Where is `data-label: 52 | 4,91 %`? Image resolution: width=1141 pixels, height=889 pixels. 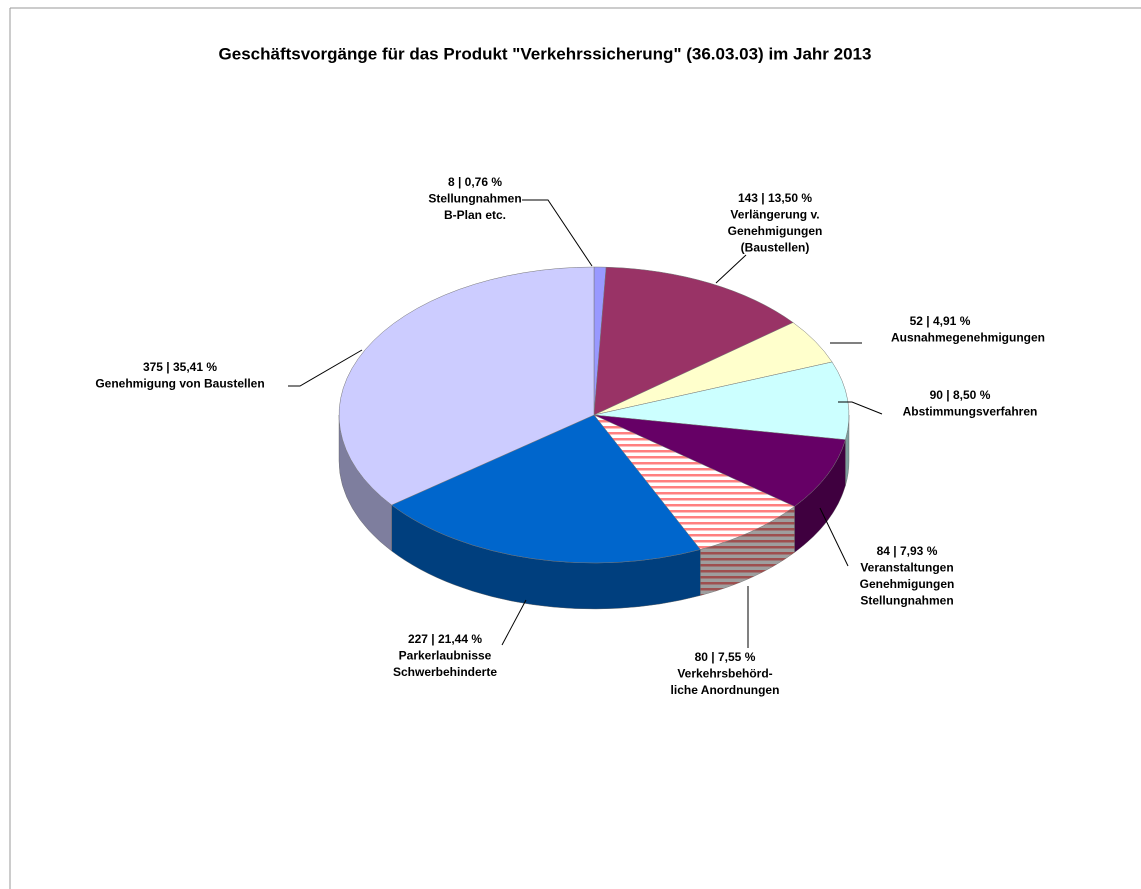
data-label: 52 | 4,91 % is located at coordinates (940, 321).